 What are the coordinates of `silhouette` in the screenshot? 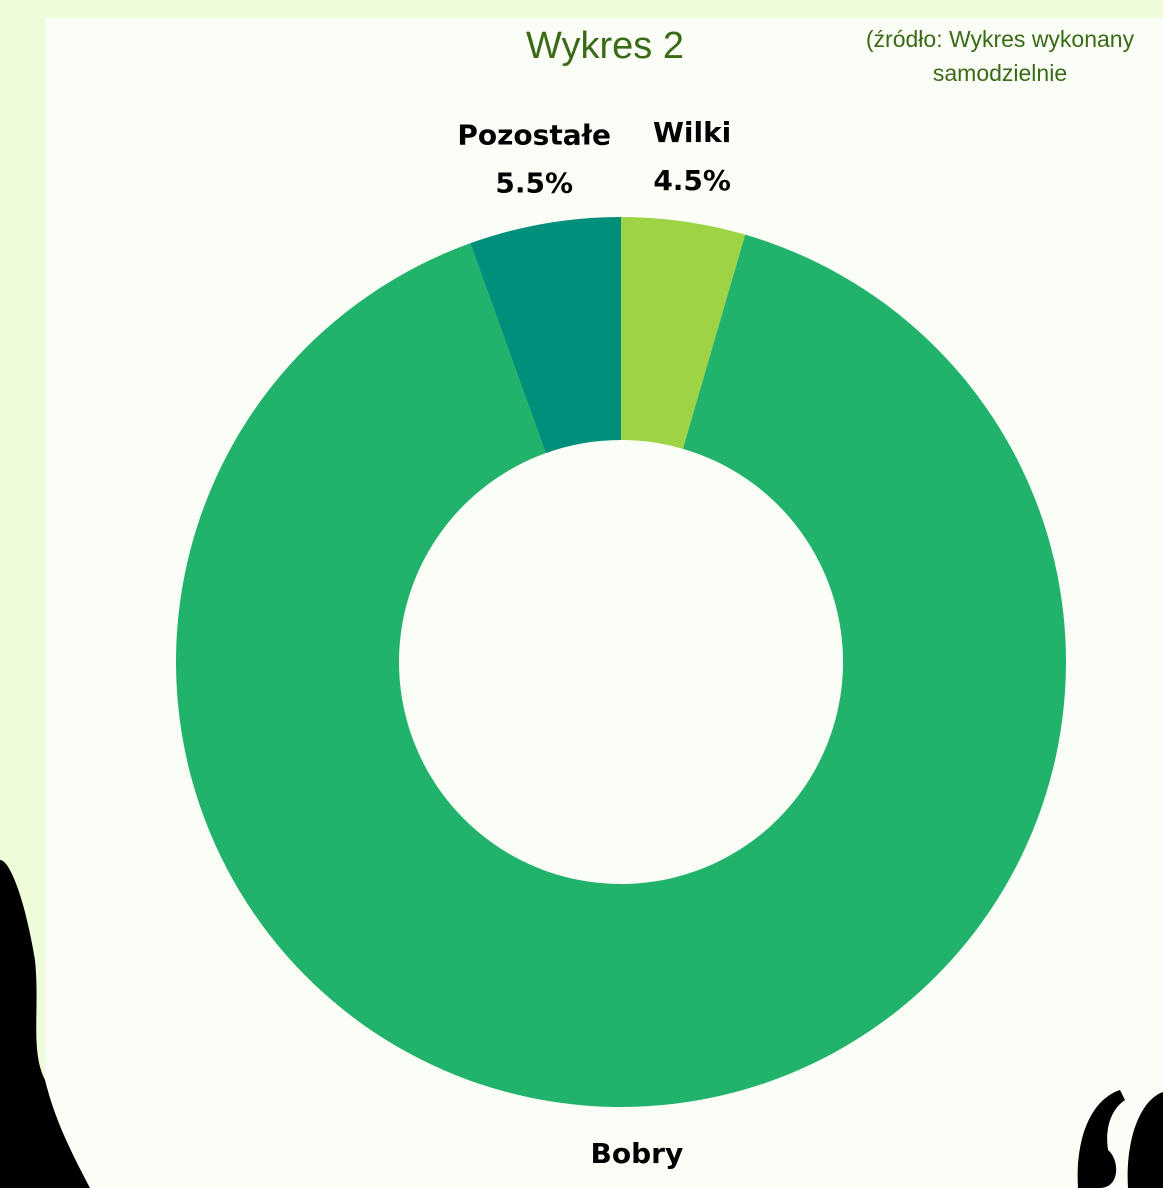 It's located at (45, 1024).